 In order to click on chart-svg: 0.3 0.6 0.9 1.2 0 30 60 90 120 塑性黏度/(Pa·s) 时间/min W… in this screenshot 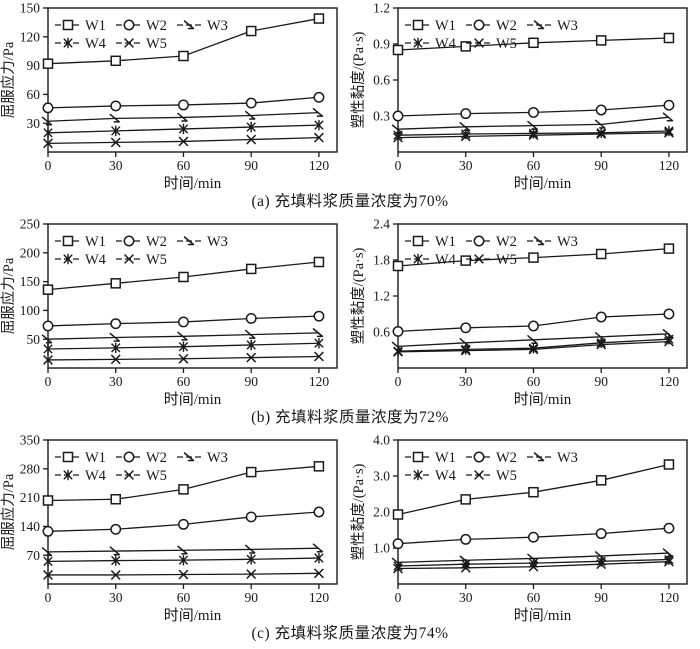, I will do `click(519, 96)`.